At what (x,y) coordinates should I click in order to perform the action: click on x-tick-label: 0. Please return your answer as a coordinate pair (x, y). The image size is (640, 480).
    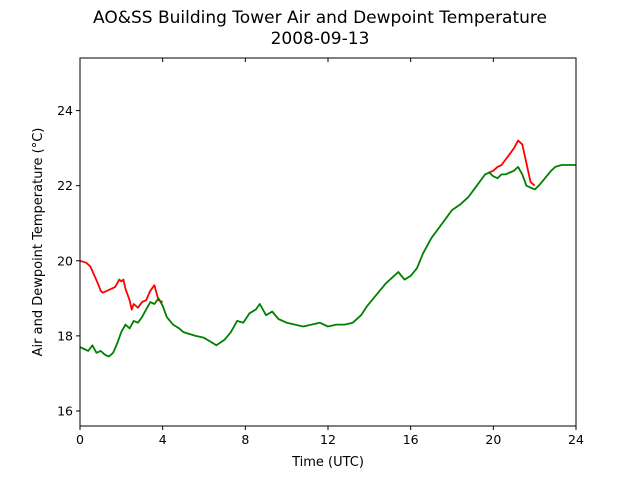
    Looking at the image, I should click on (80, 439).